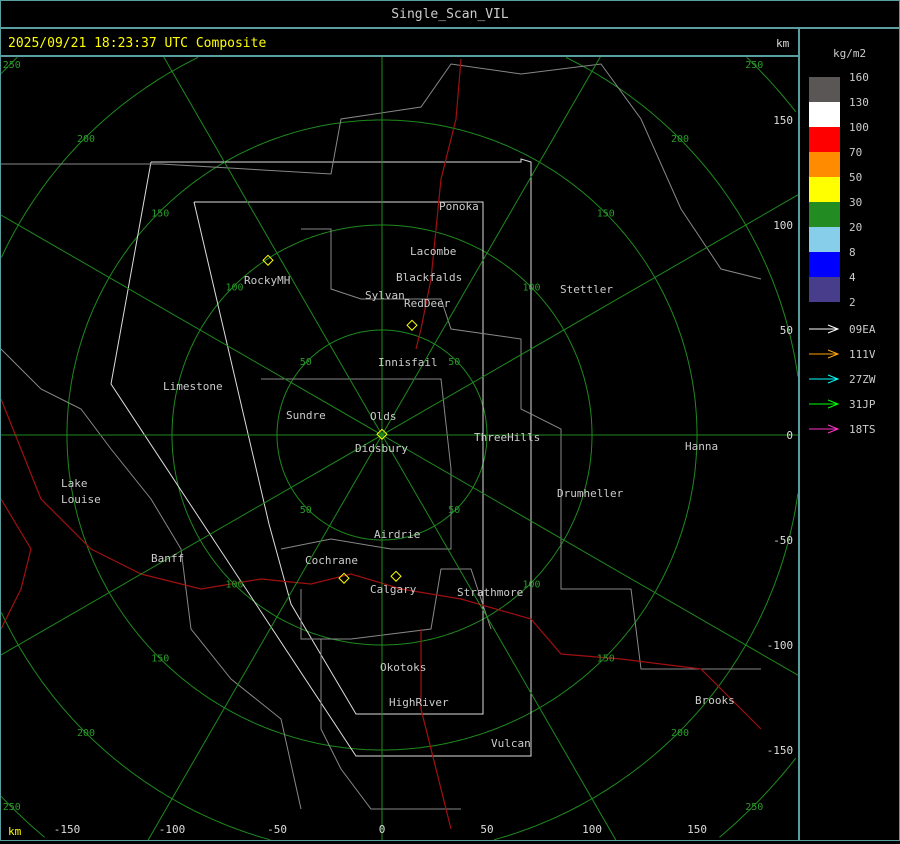 The height and width of the screenshot is (844, 900). I want to click on track-label: 27ZW, so click(862, 379).